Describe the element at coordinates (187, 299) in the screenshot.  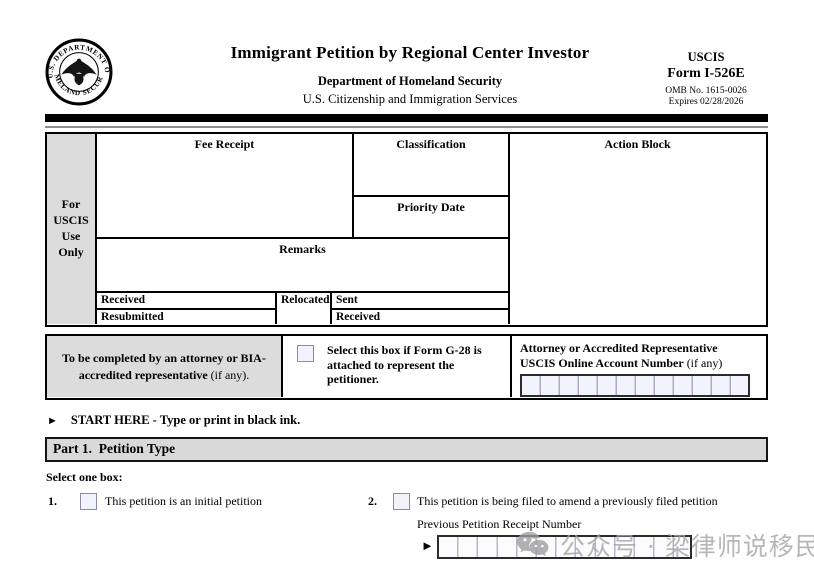
I see `received-cell: Received` at that location.